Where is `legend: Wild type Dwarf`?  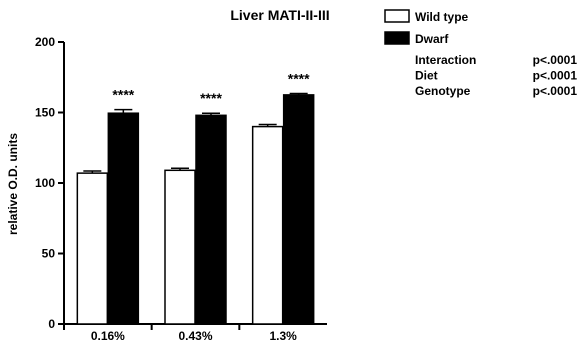
legend: Wild type Dwarf is located at coordinates (426, 27).